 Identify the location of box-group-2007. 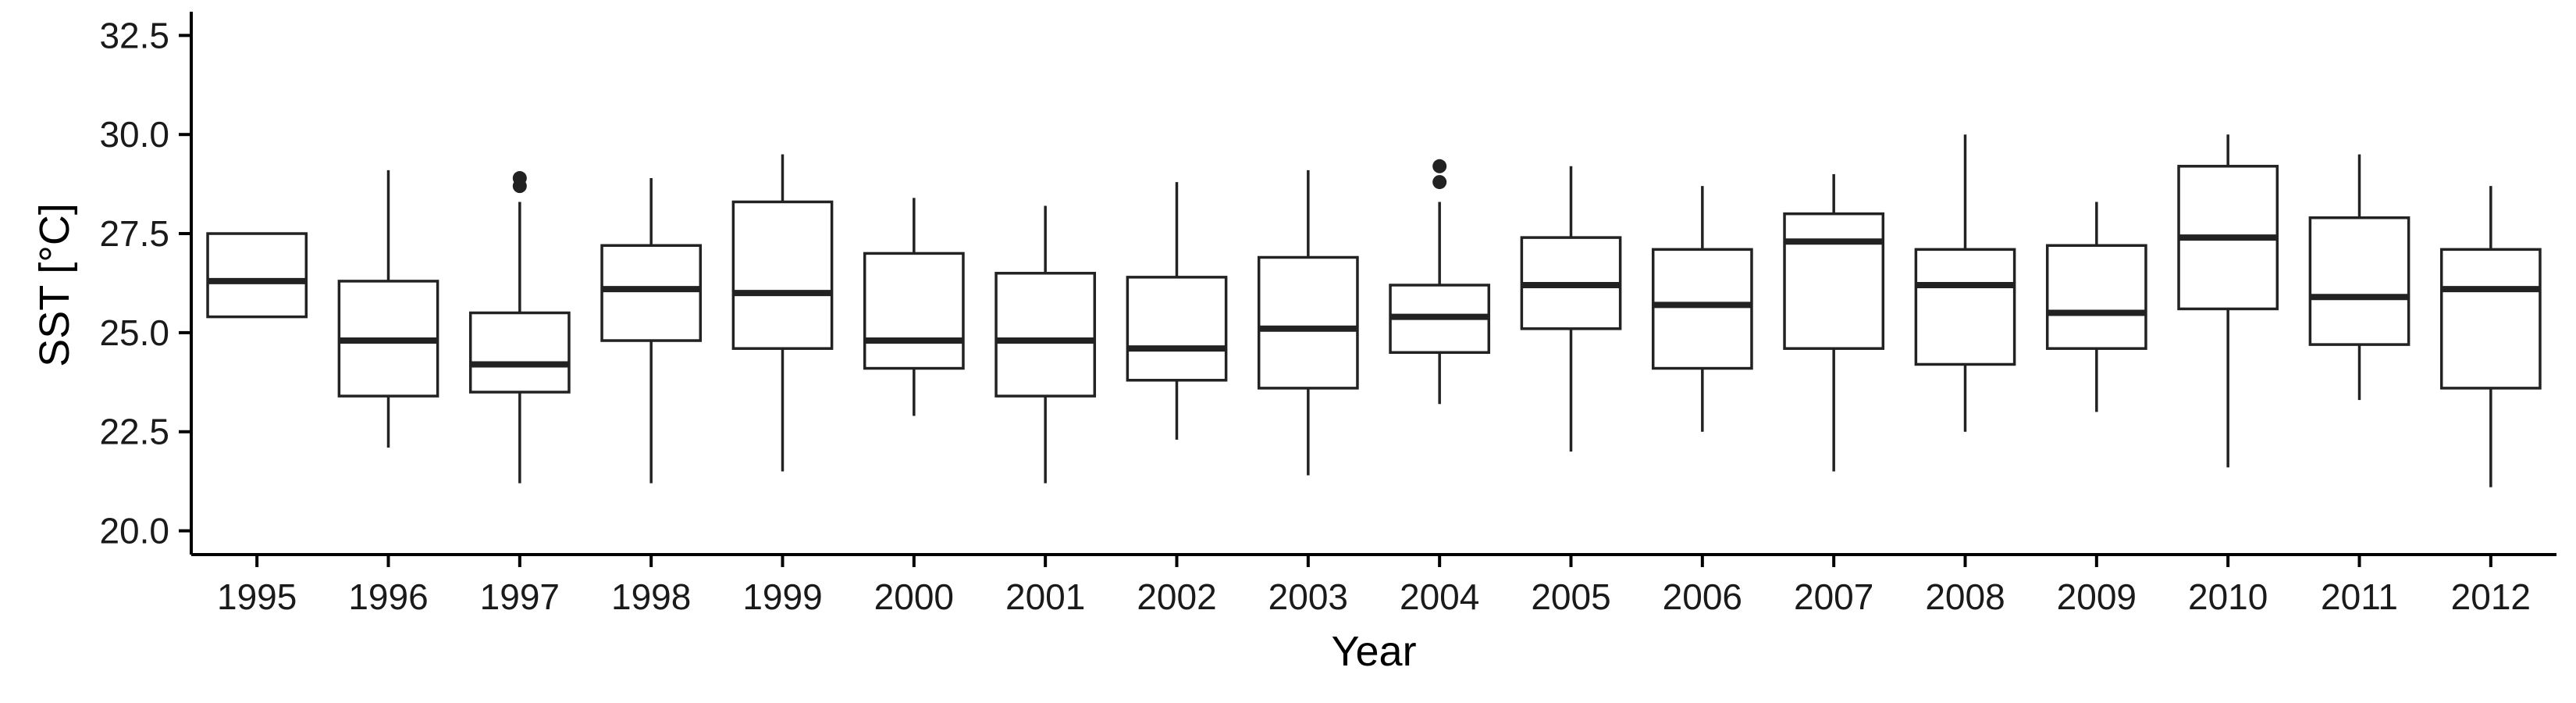
(1834, 322).